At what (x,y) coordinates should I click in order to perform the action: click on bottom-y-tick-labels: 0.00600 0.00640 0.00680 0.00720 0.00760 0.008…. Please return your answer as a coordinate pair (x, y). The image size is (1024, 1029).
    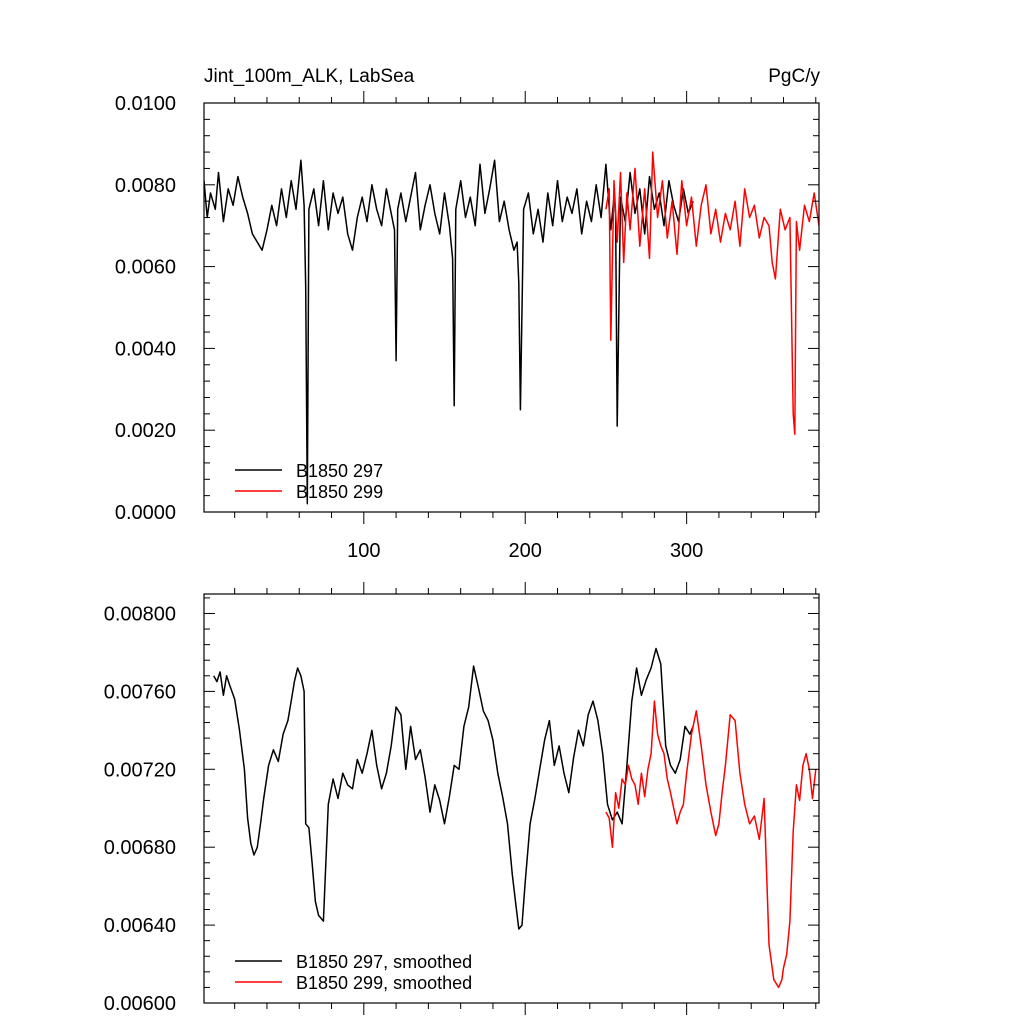
    Looking at the image, I should click on (140, 809).